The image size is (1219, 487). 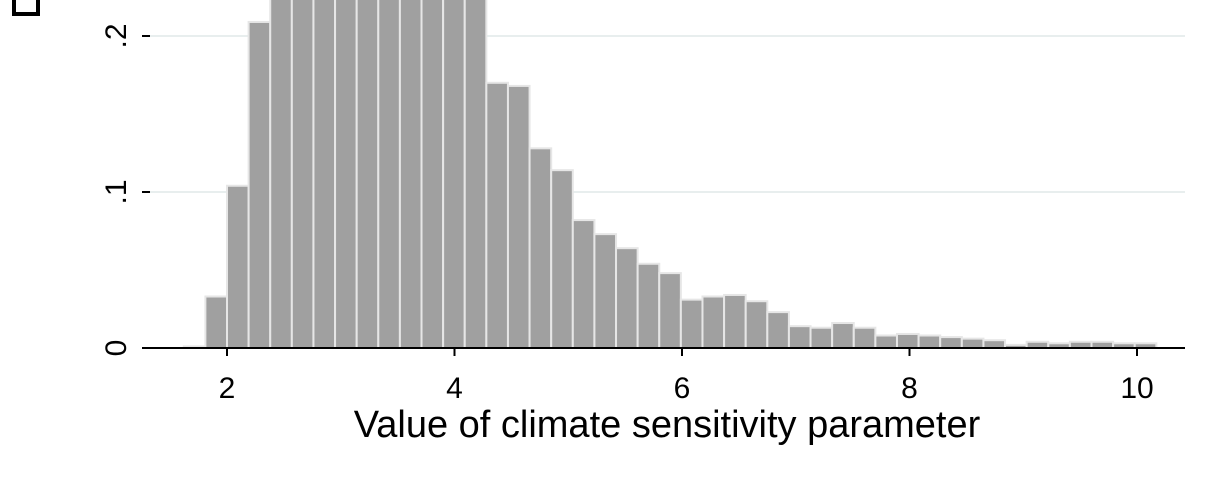 I want to click on x-axis-title: Value of climate sensitivity parameter, so click(x=667, y=425).